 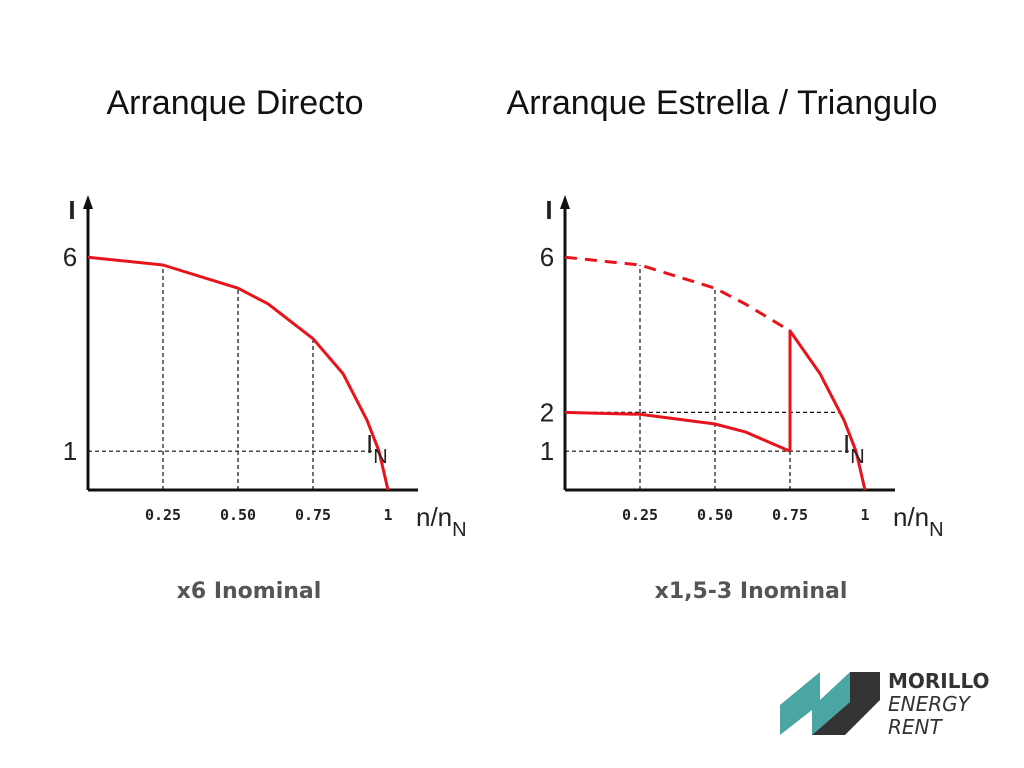 What do you see at coordinates (751, 591) in the screenshot?
I see `caption: x1,5-3 Inominal` at bounding box center [751, 591].